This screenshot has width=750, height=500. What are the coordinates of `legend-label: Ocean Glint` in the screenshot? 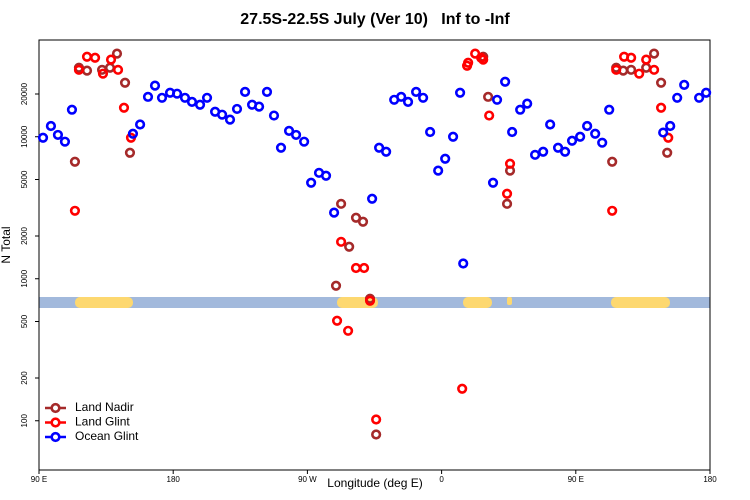 It's located at (107, 436).